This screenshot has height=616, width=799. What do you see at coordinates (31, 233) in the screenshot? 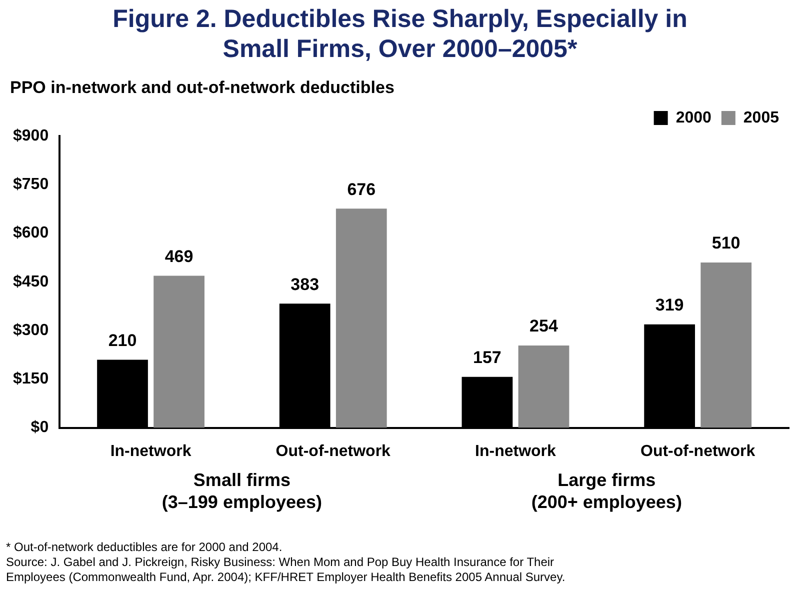
I see `y-tick-label: $600` at bounding box center [31, 233].